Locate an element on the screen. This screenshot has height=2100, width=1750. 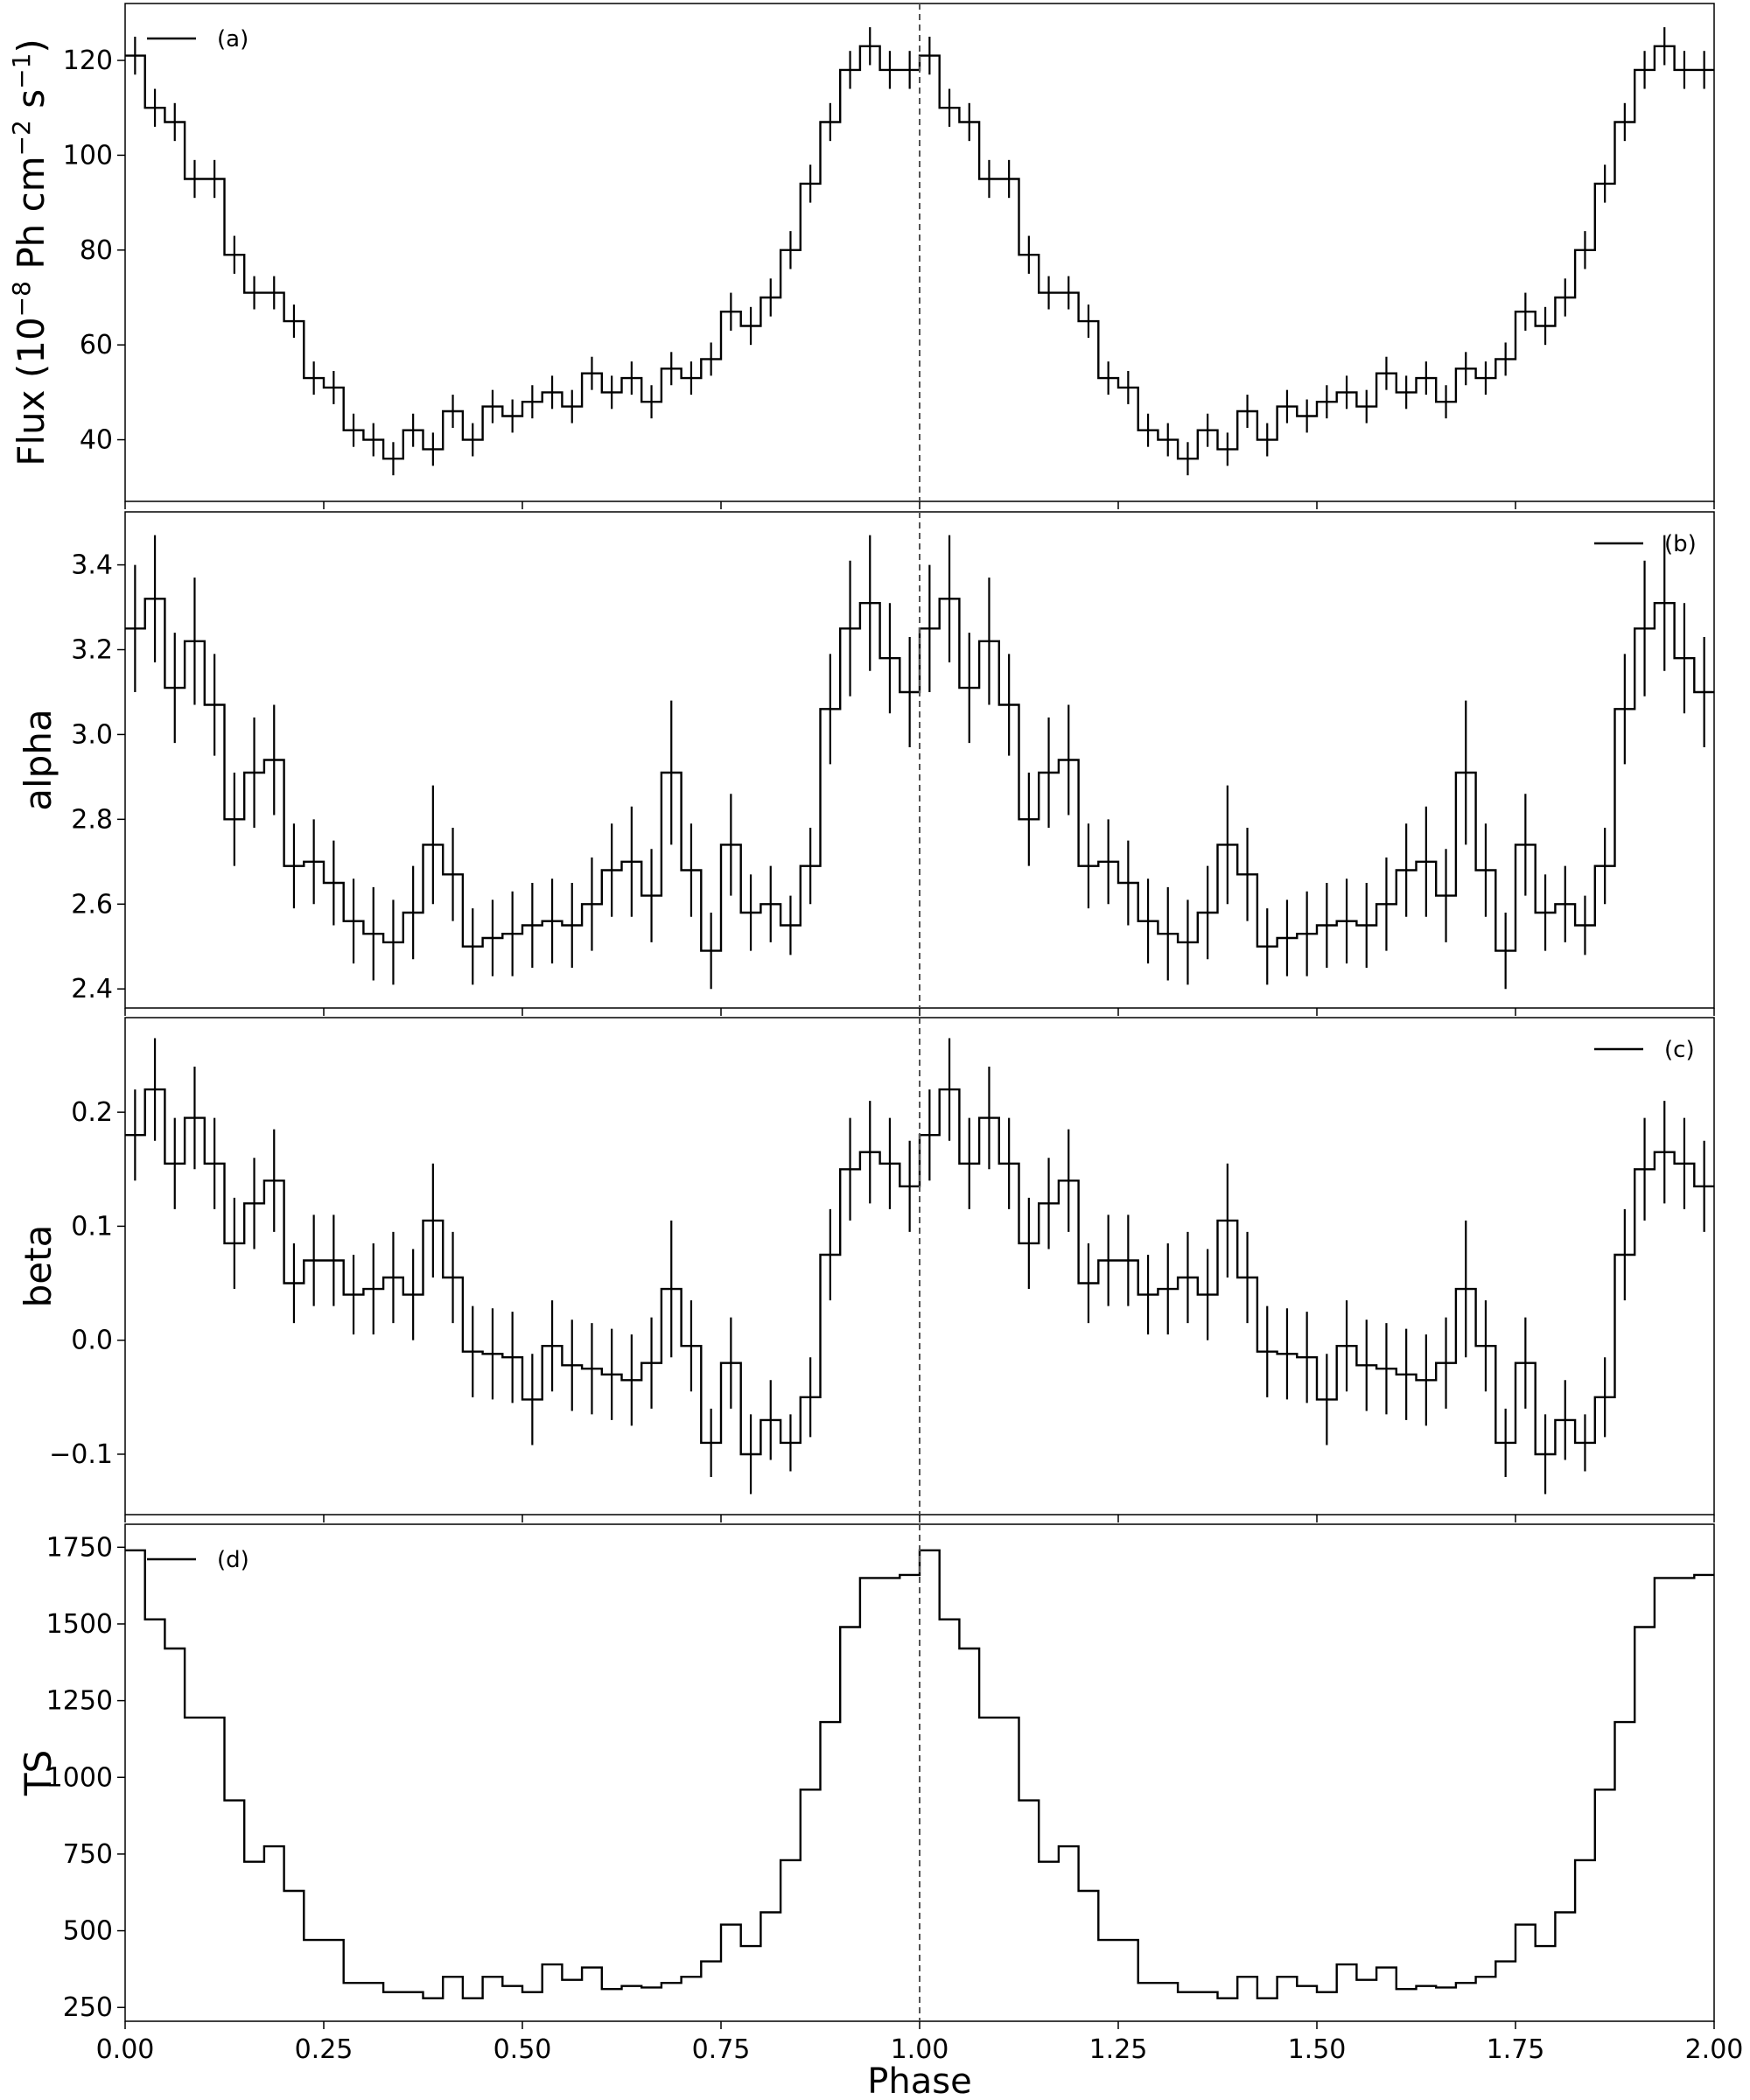
x-tick-label: 0.50 is located at coordinates (523, 2049).